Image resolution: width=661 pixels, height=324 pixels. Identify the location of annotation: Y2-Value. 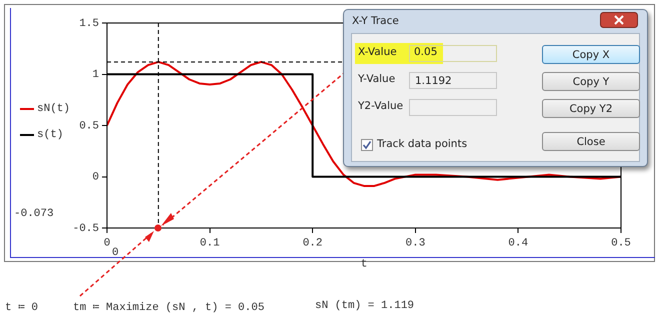
(381, 106).